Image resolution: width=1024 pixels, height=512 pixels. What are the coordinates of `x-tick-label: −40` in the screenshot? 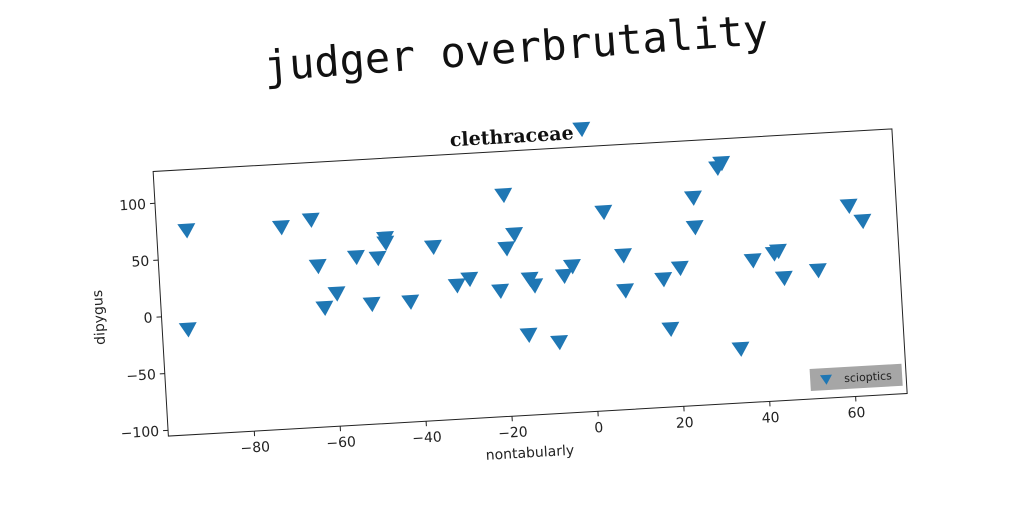 It's located at (427, 438).